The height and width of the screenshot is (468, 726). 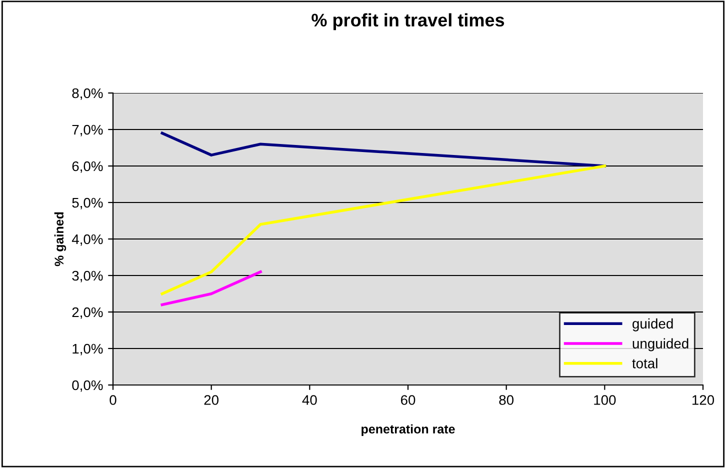 I want to click on x-tick-label: 0, so click(x=113, y=400).